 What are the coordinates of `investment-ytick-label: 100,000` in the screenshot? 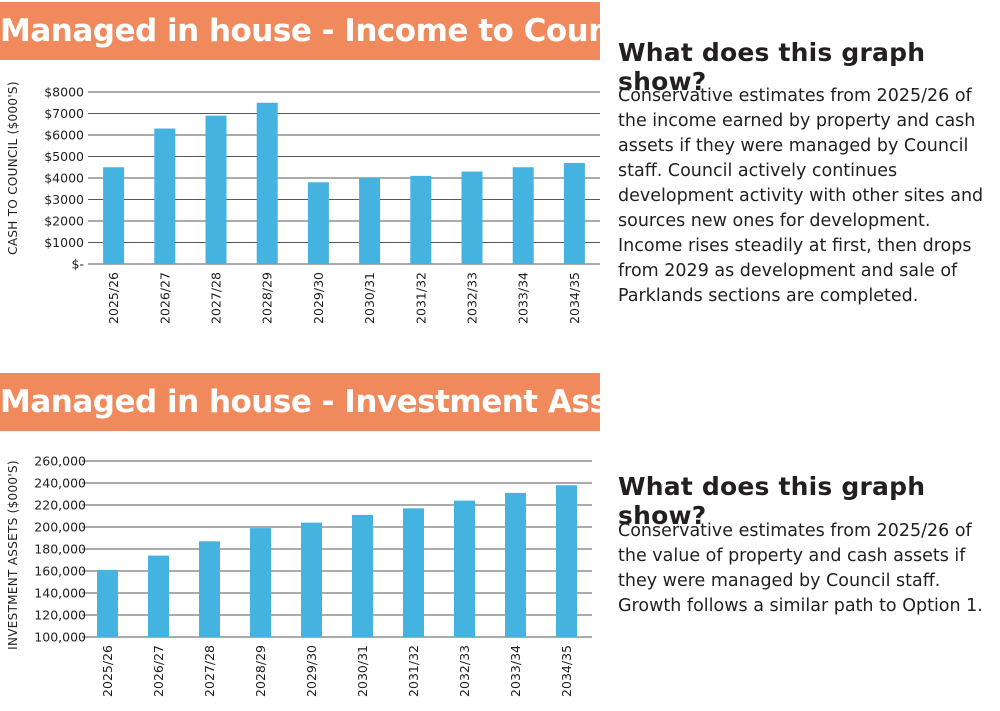 It's located at (60, 637).